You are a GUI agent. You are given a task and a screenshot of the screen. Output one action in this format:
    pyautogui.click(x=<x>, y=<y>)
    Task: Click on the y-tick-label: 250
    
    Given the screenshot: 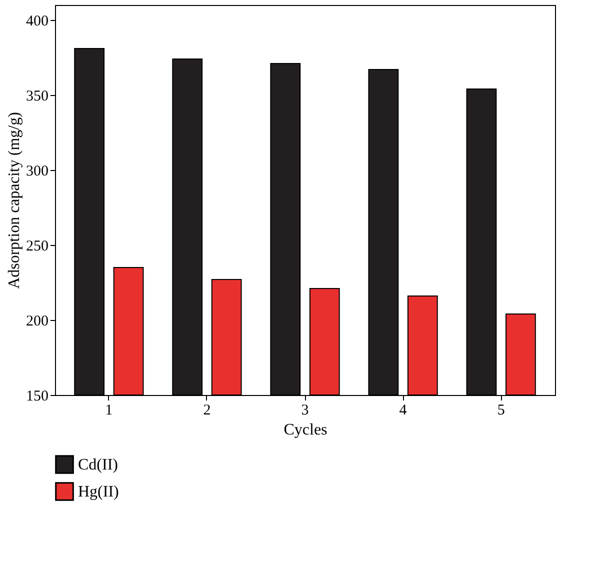 What is the action you would take?
    pyautogui.click(x=37, y=246)
    